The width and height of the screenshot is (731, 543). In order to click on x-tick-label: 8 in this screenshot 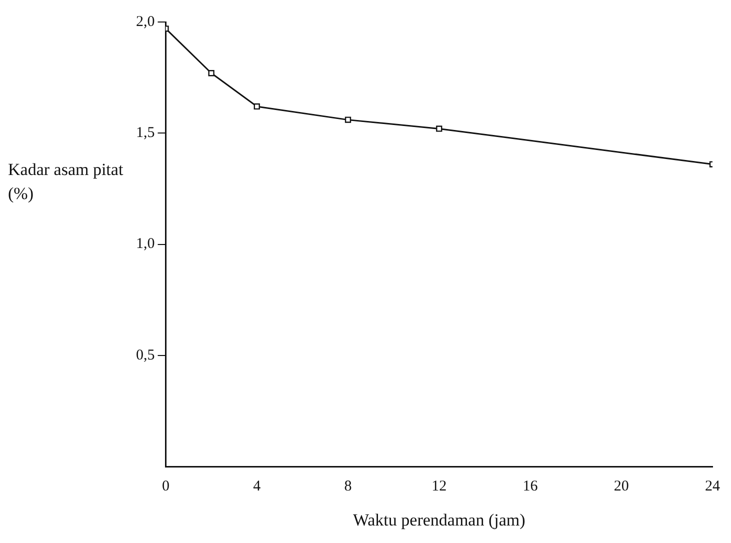, I will do `click(348, 486)`.